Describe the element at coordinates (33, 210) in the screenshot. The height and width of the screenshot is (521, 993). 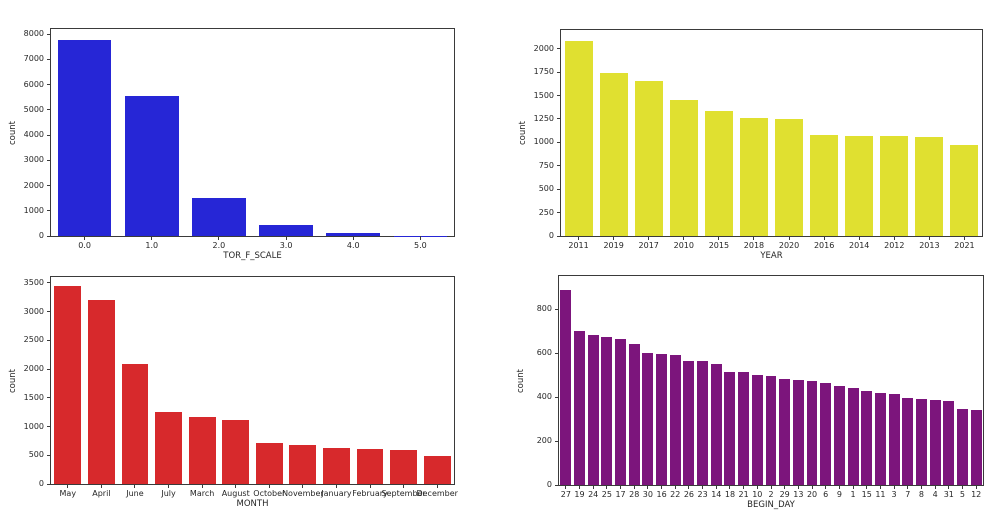
I see `y-tick-label: 1000` at that location.